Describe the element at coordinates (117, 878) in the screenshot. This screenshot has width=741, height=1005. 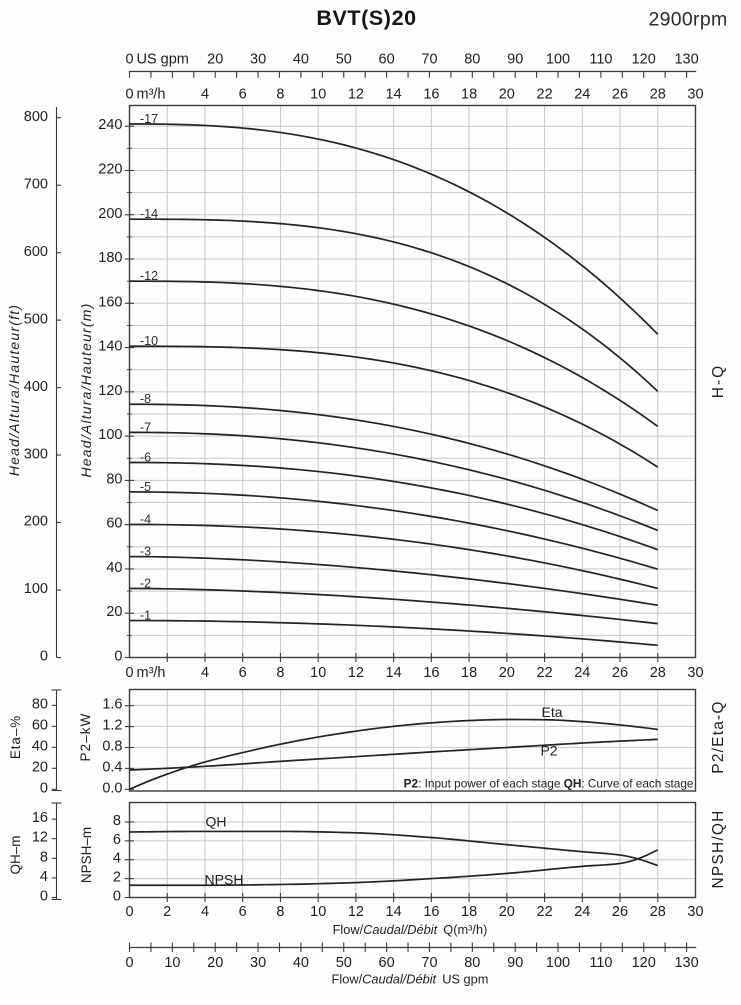
I see `svg-text: 2` at that location.